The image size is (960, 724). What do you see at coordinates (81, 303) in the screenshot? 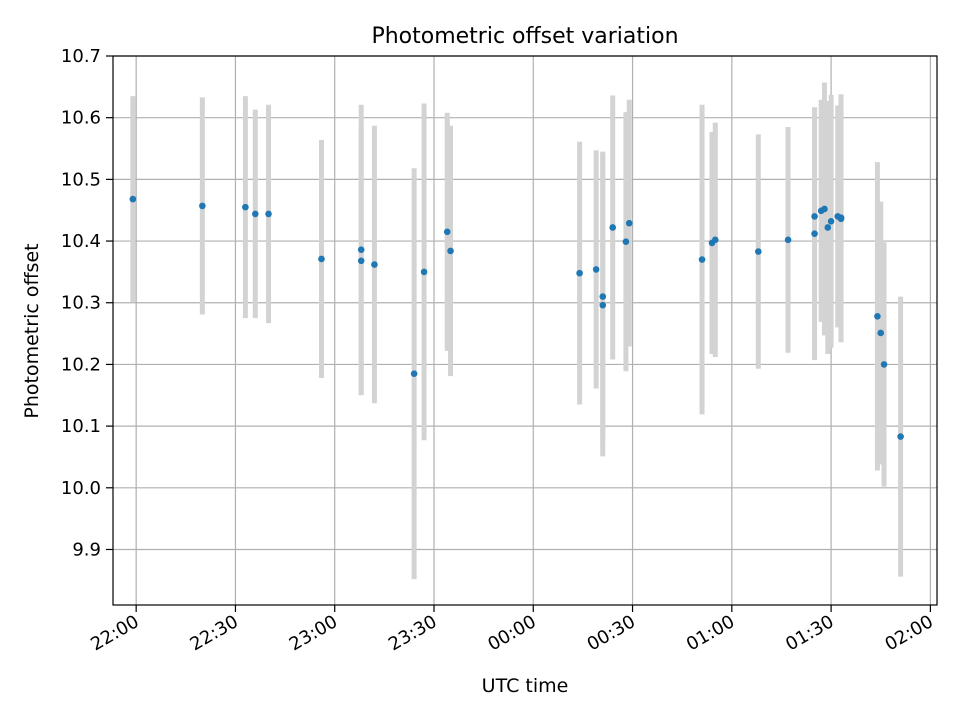
I see `y-tick-label: 10.3` at bounding box center [81, 303].